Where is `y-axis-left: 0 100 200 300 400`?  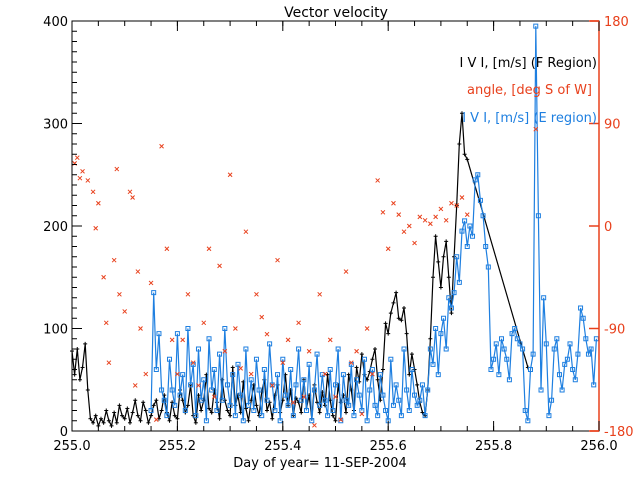 y-axis-left: 0 100 200 300 400 is located at coordinates (62, 227).